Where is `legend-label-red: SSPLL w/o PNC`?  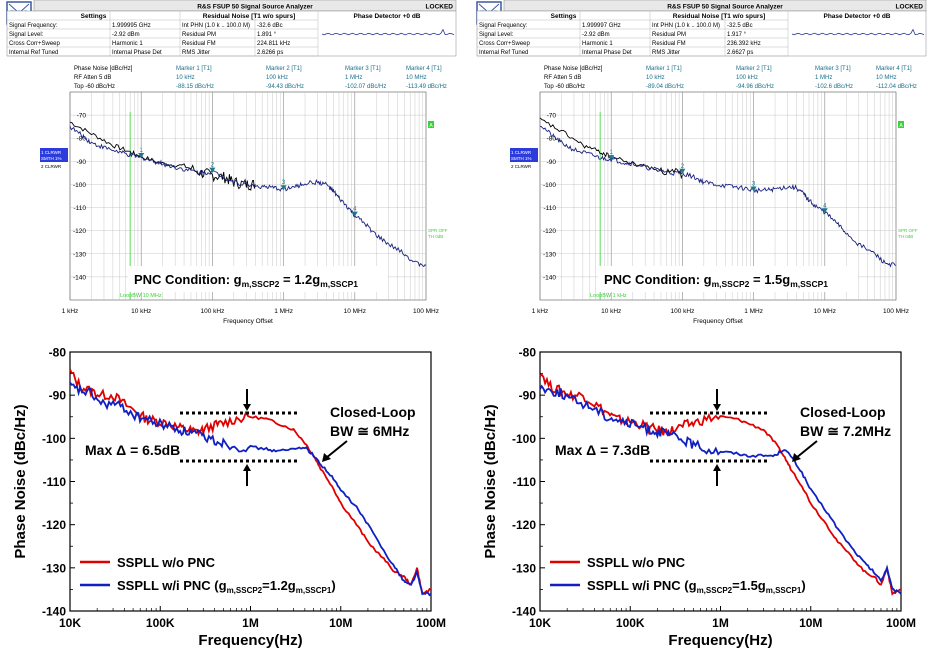
legend-label-red: SSPLL w/o PNC is located at coordinates (636, 562).